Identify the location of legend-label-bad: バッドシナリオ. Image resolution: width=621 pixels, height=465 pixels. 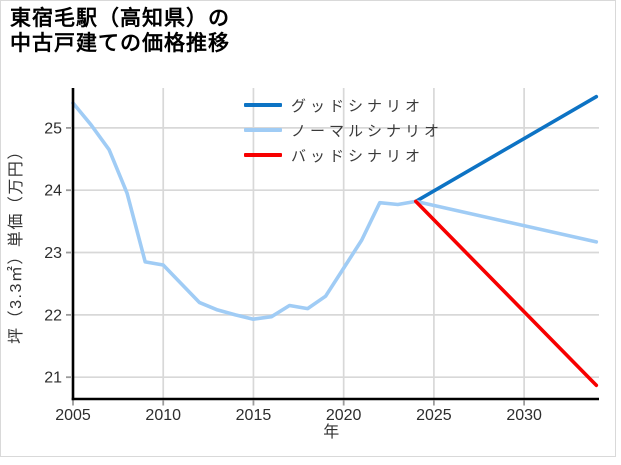
(358, 156).